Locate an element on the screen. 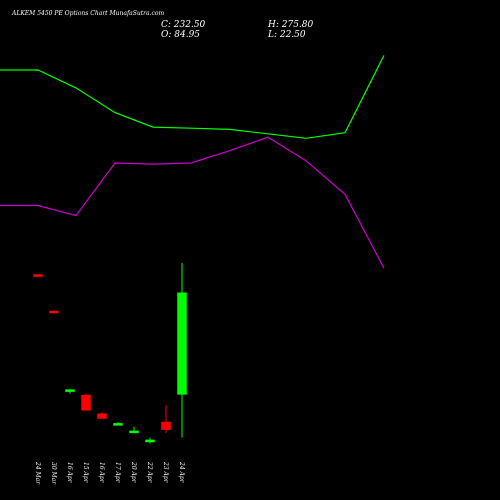  x-tick-label: 24 Mar is located at coordinates (37, 473).